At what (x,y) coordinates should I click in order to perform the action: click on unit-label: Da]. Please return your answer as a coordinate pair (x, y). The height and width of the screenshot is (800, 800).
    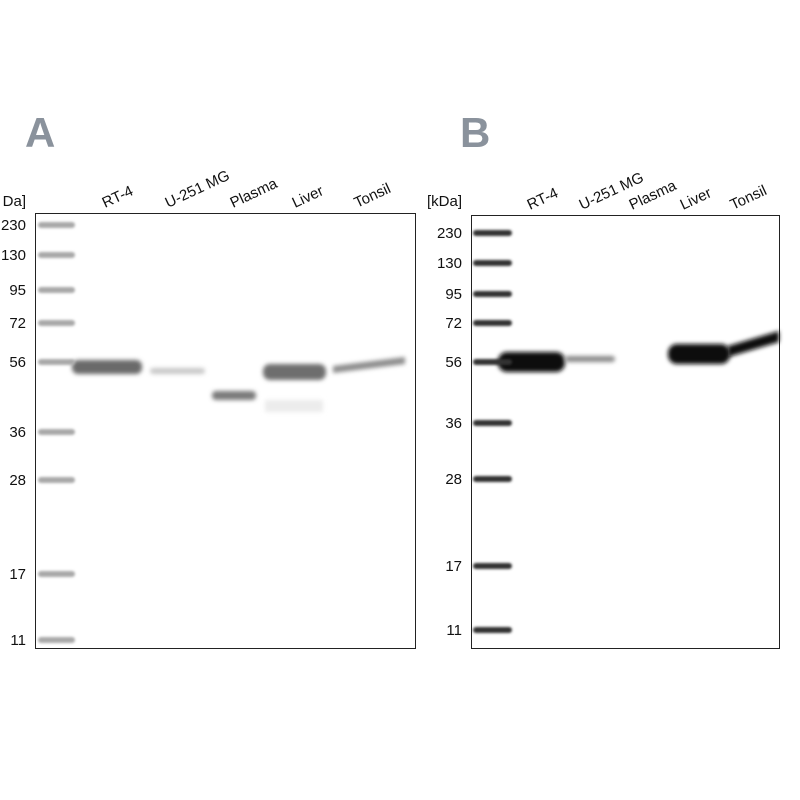
    Looking at the image, I should click on (14, 201).